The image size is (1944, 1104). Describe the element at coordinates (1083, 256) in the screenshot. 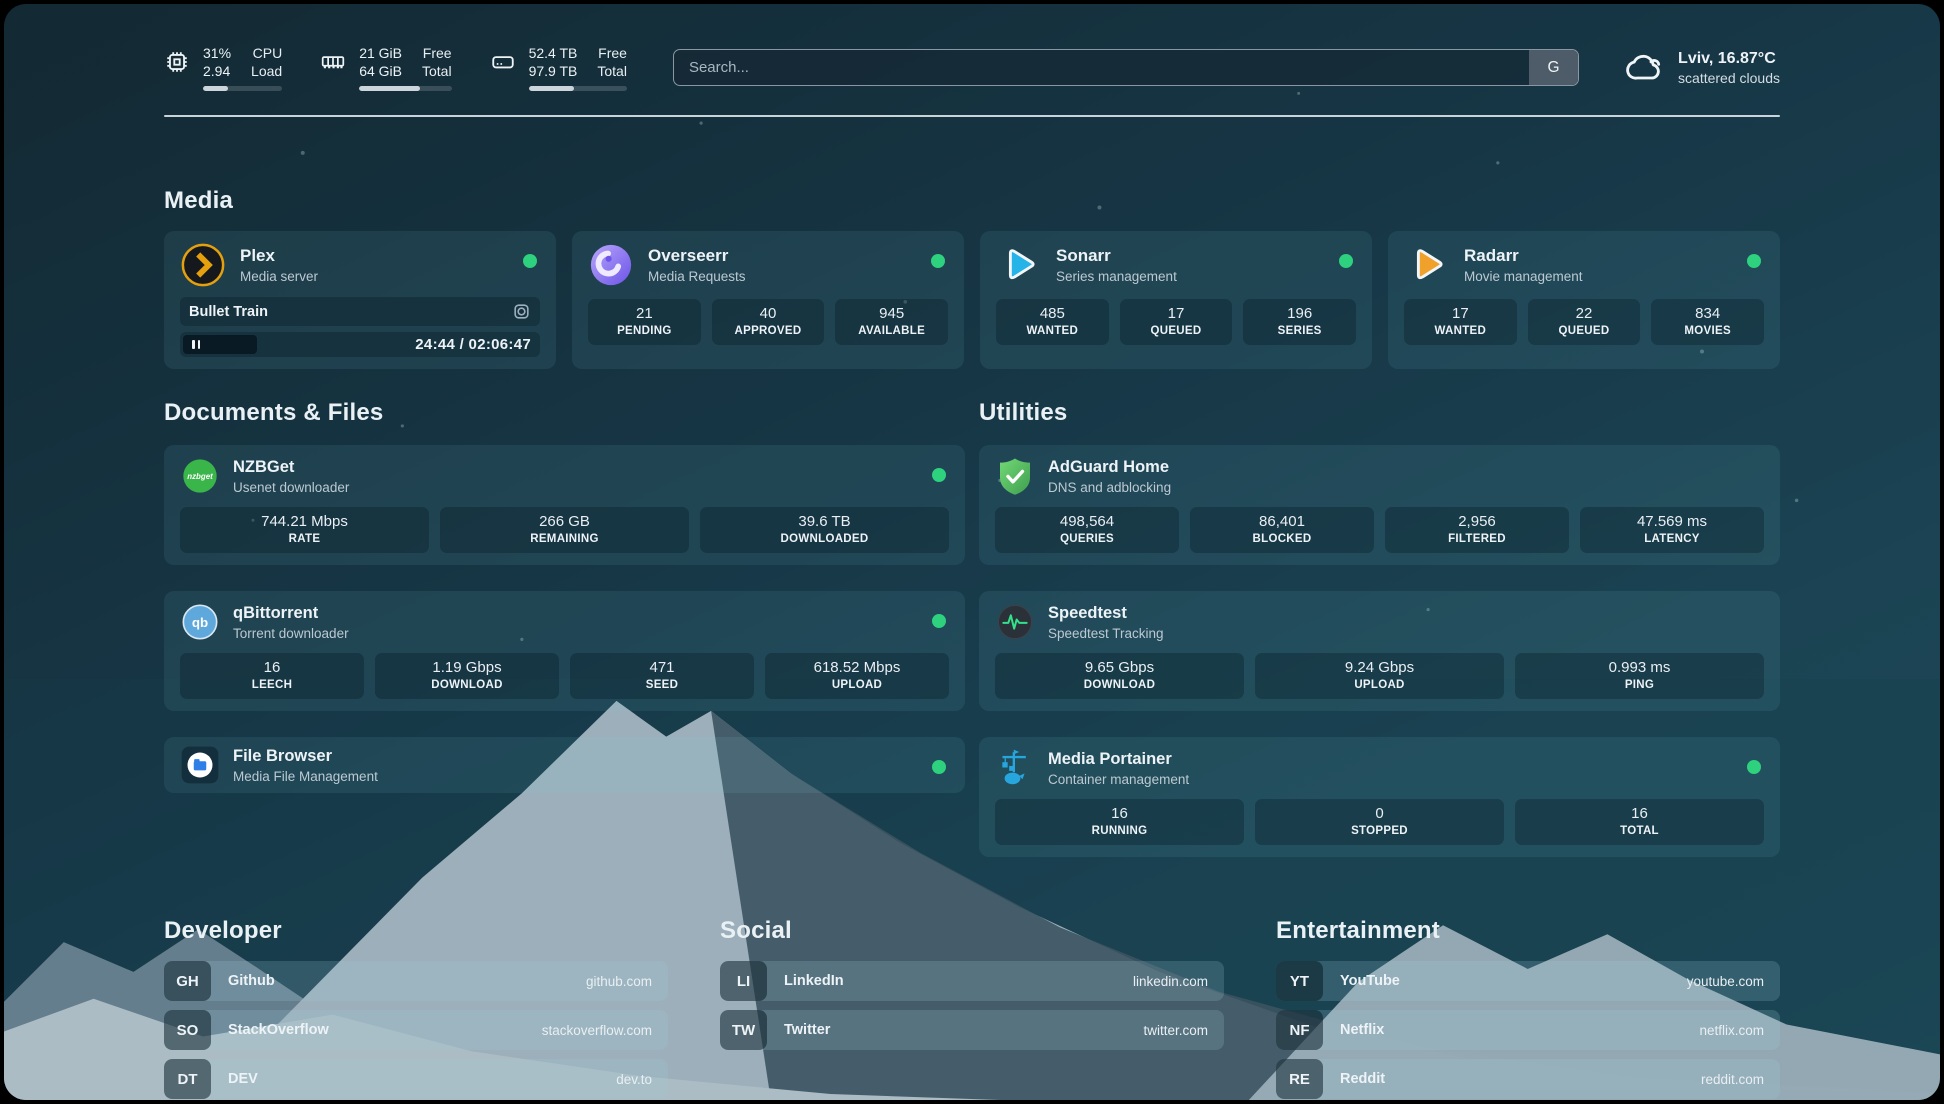

I see `sonarr-title: Sonarr` at that location.